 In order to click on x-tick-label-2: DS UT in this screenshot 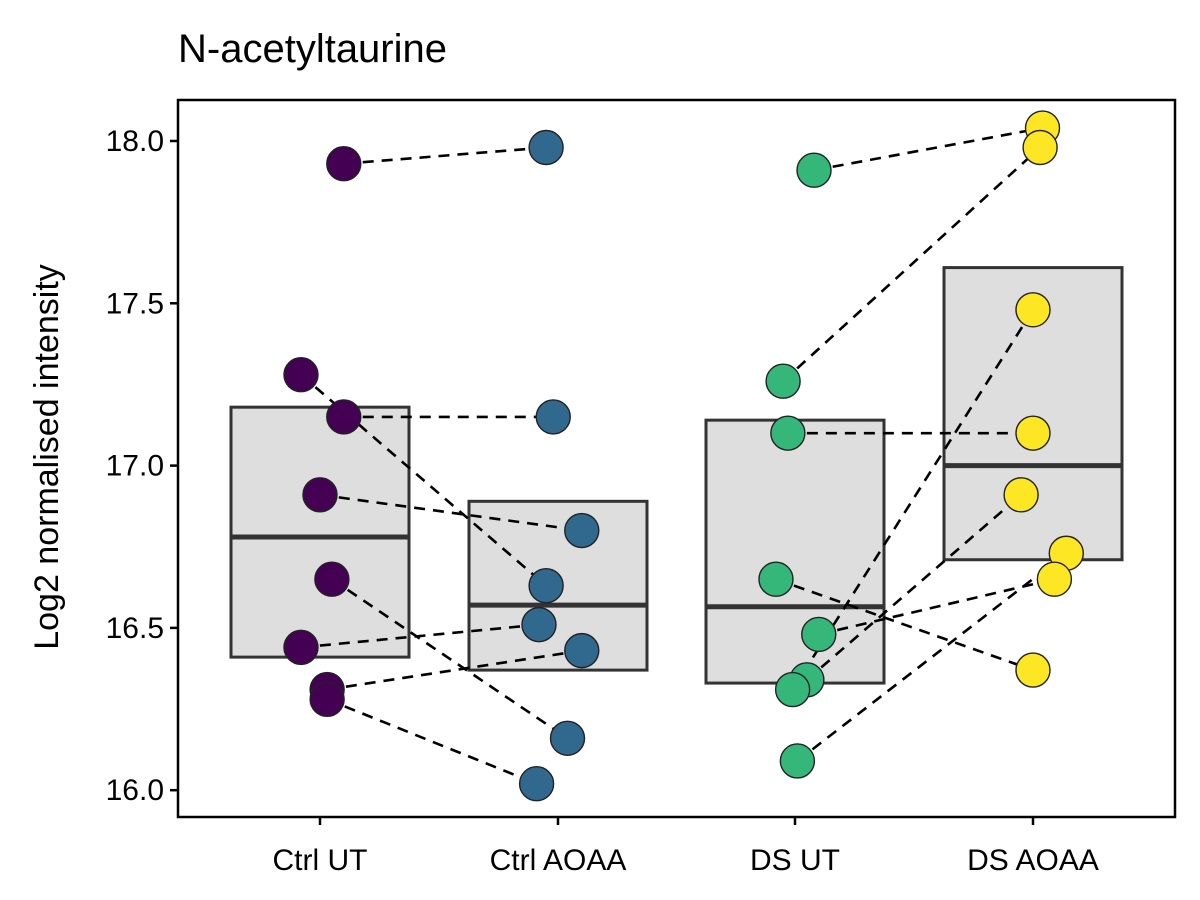, I will do `click(795, 860)`.